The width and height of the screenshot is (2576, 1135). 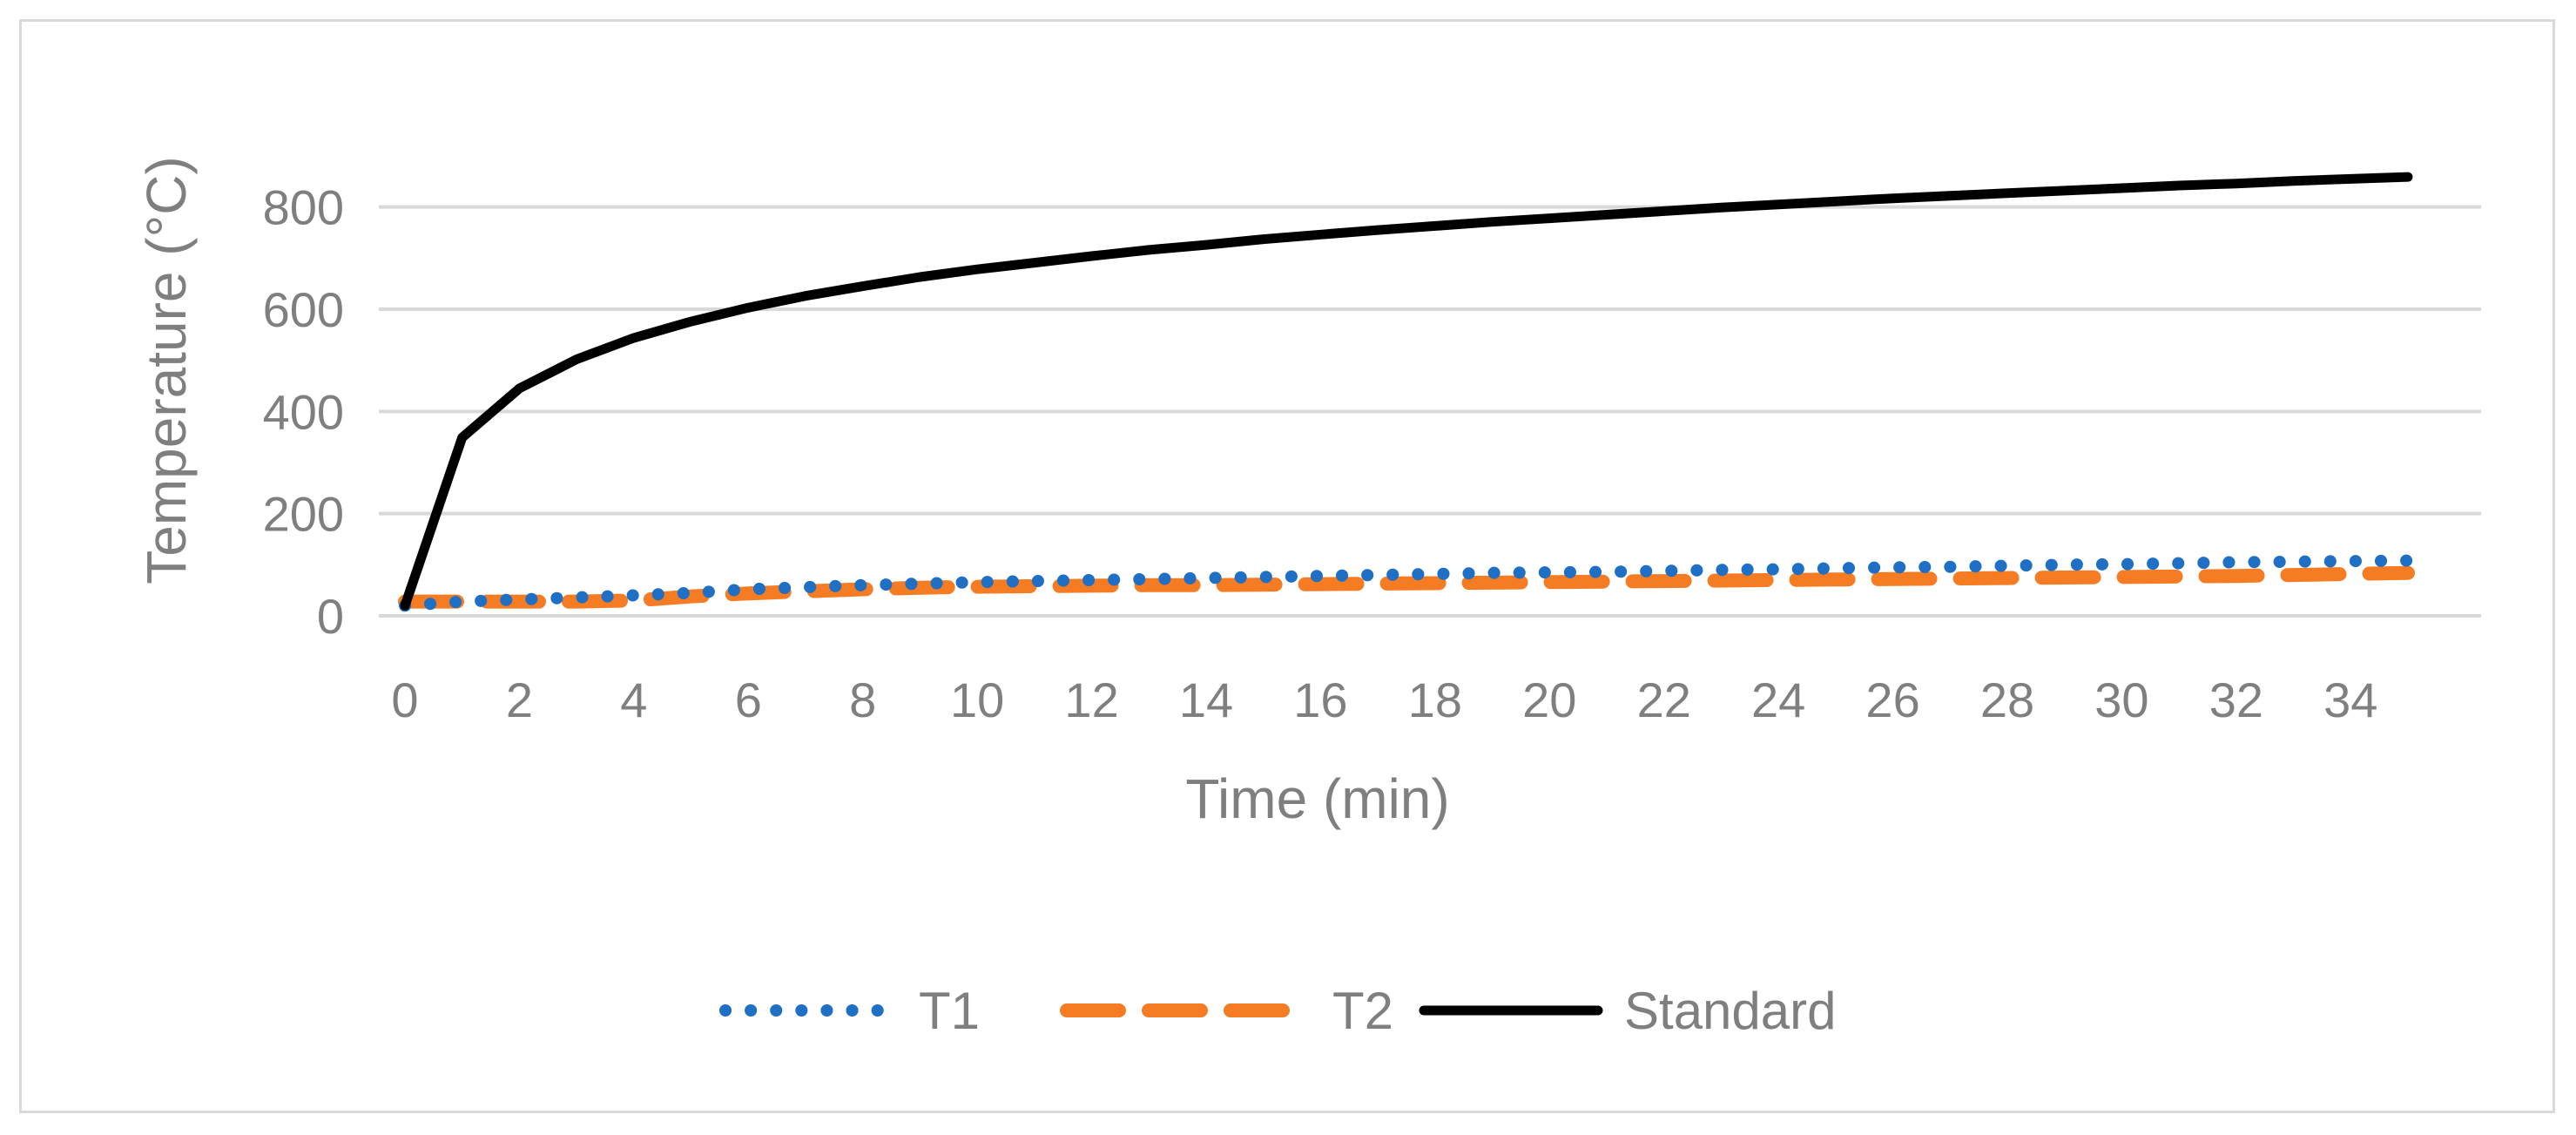 What do you see at coordinates (1892, 699) in the screenshot?
I see `x-tick-label-26: 26` at bounding box center [1892, 699].